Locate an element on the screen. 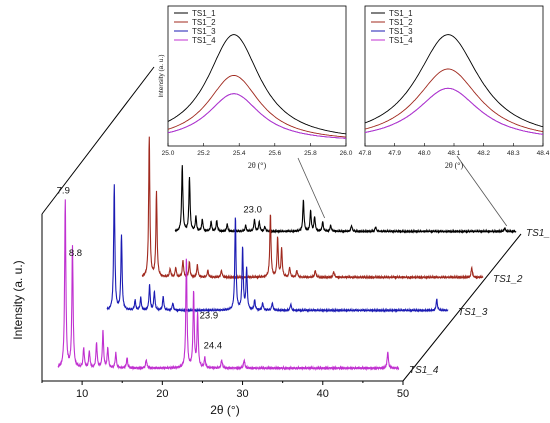 The image size is (550, 423). peak-annotation-24-4: 24.4 is located at coordinates (213, 345).